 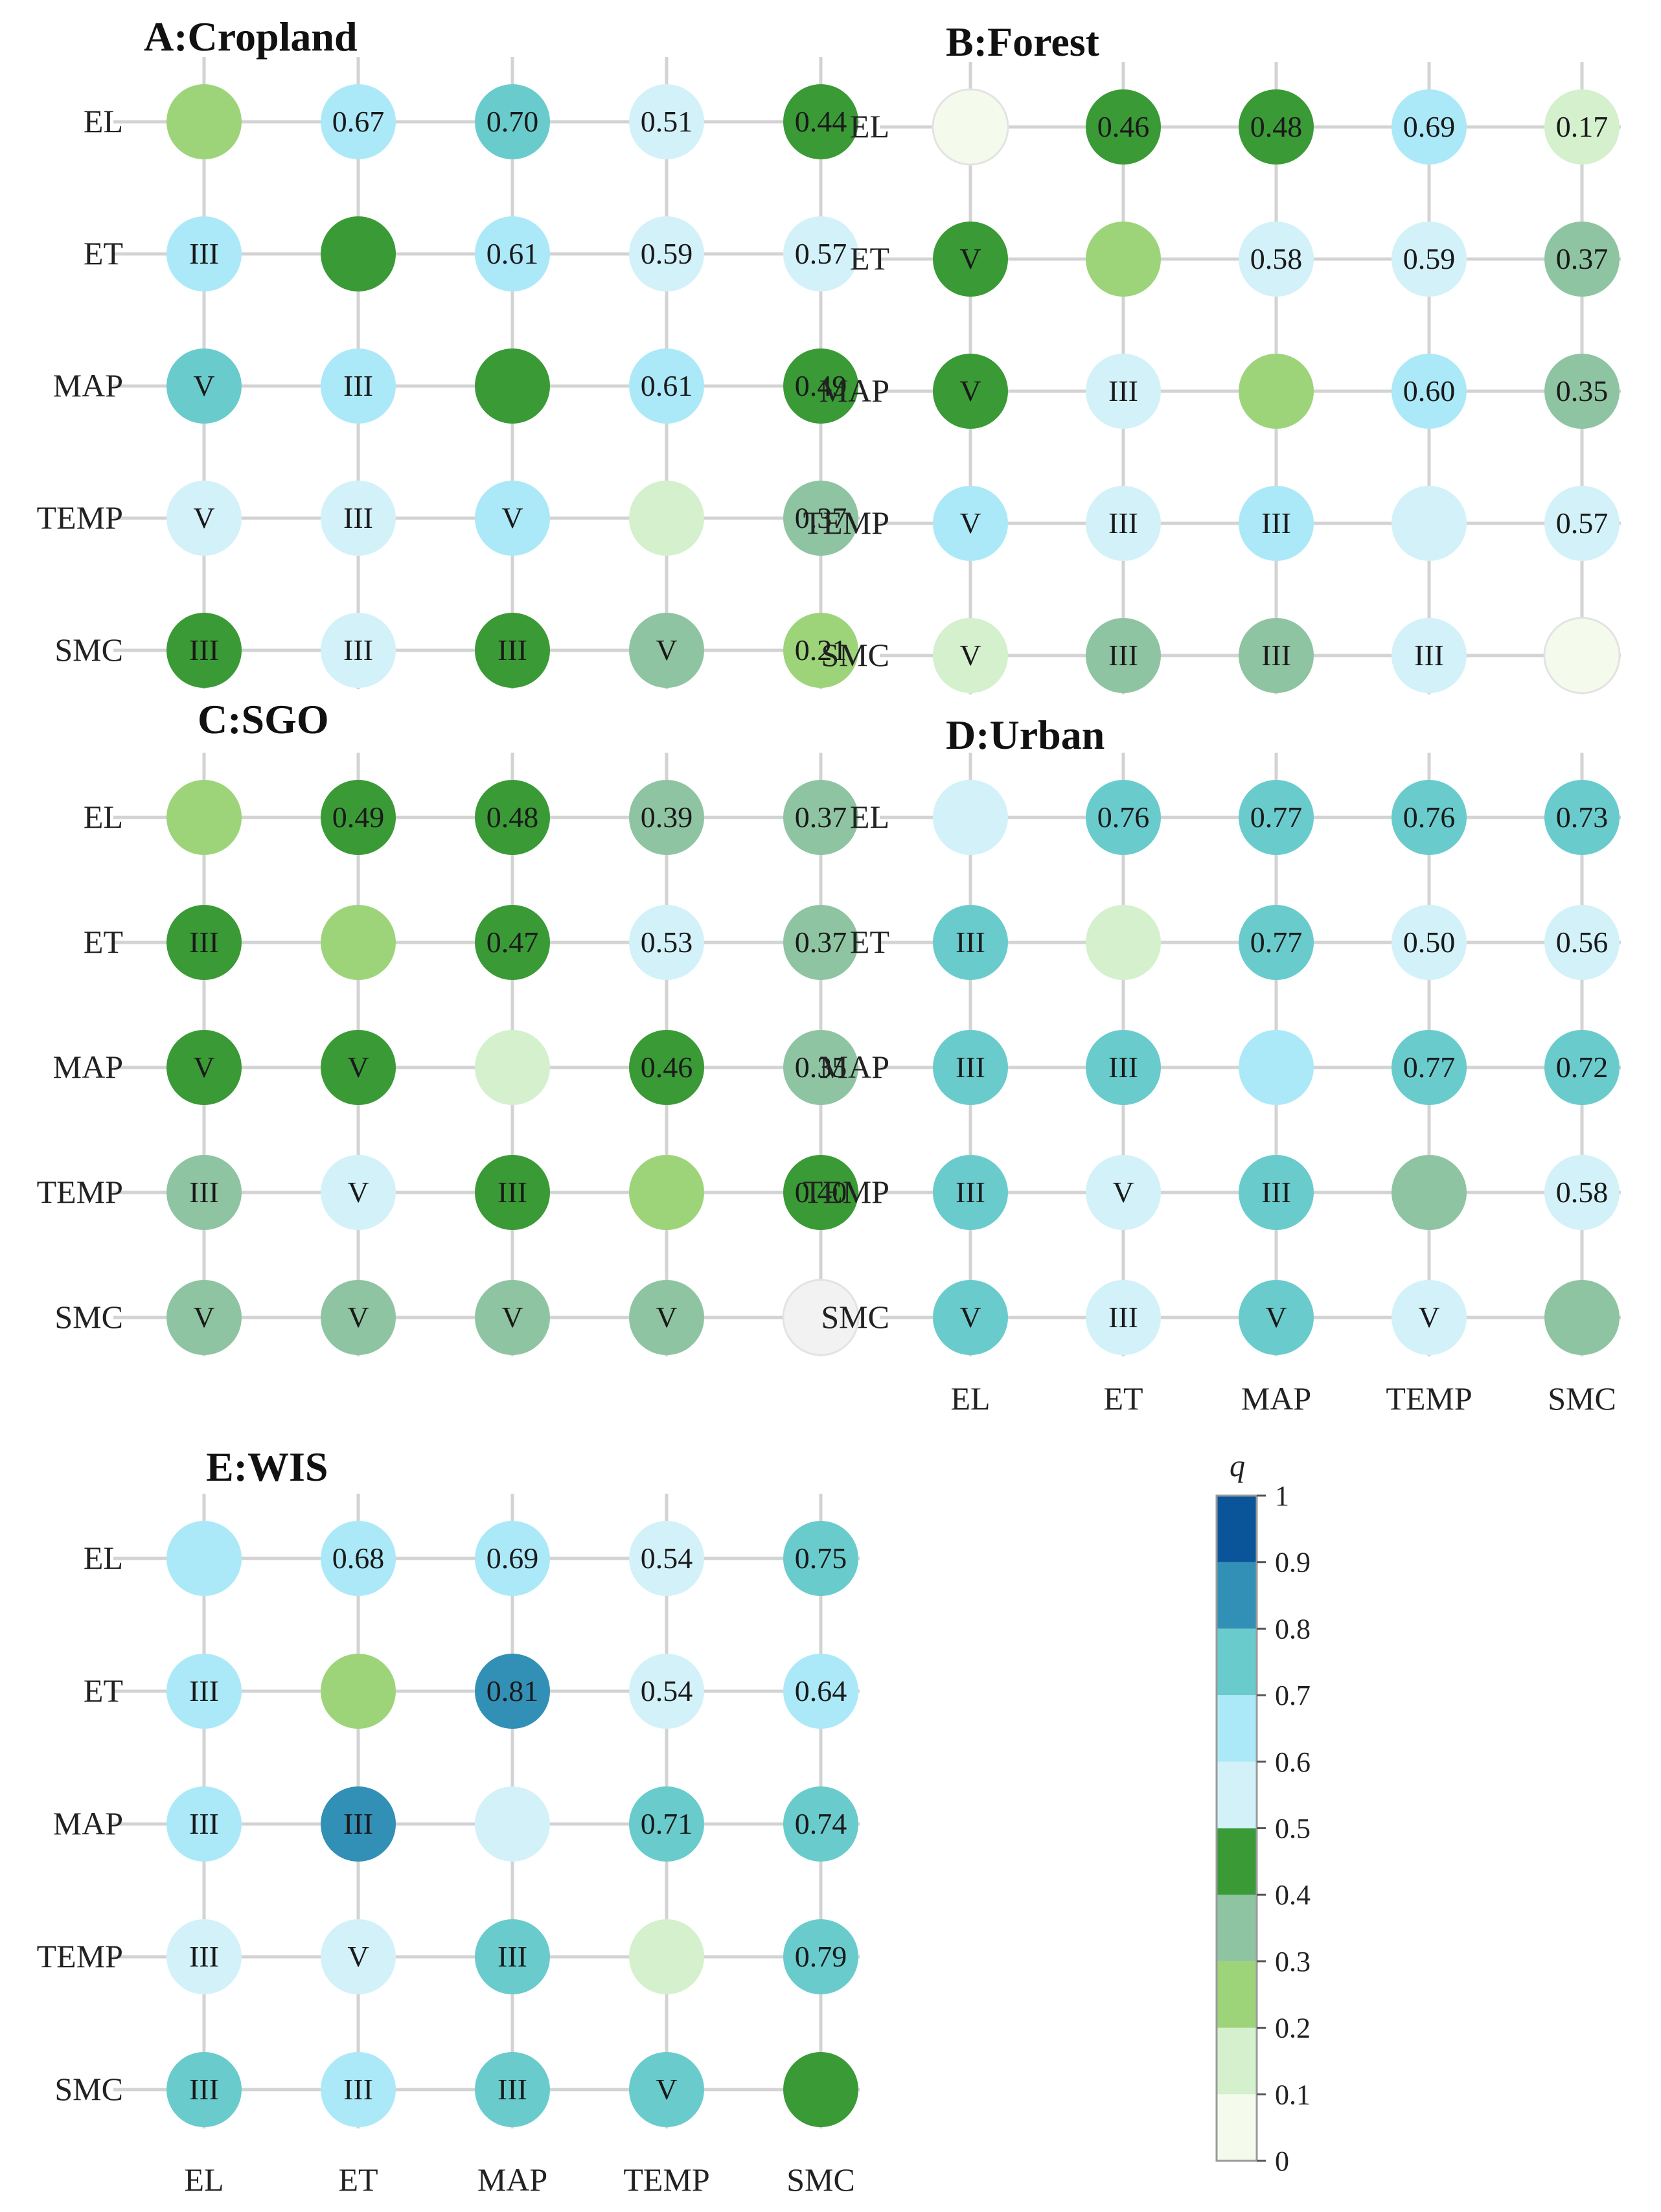 What do you see at coordinates (513, 942) in the screenshot?
I see `cell-label: 0.47` at bounding box center [513, 942].